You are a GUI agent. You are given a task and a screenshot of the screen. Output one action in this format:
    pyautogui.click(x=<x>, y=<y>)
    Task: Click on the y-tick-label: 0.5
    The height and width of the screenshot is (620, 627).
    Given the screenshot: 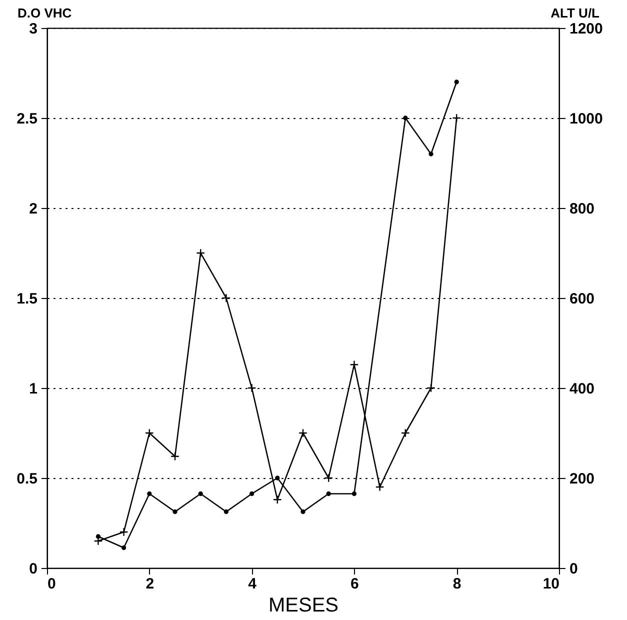 What is the action you would take?
    pyautogui.click(x=27, y=479)
    